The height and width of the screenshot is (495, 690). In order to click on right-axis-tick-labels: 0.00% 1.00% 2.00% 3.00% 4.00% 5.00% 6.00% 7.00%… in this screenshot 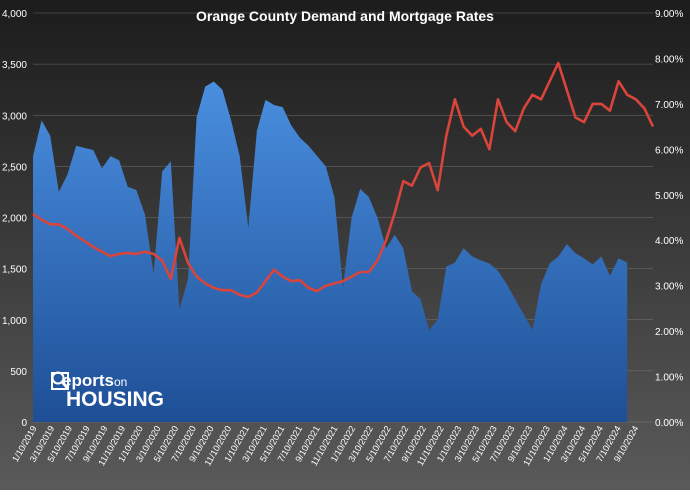, I will do `click(669, 219)`.